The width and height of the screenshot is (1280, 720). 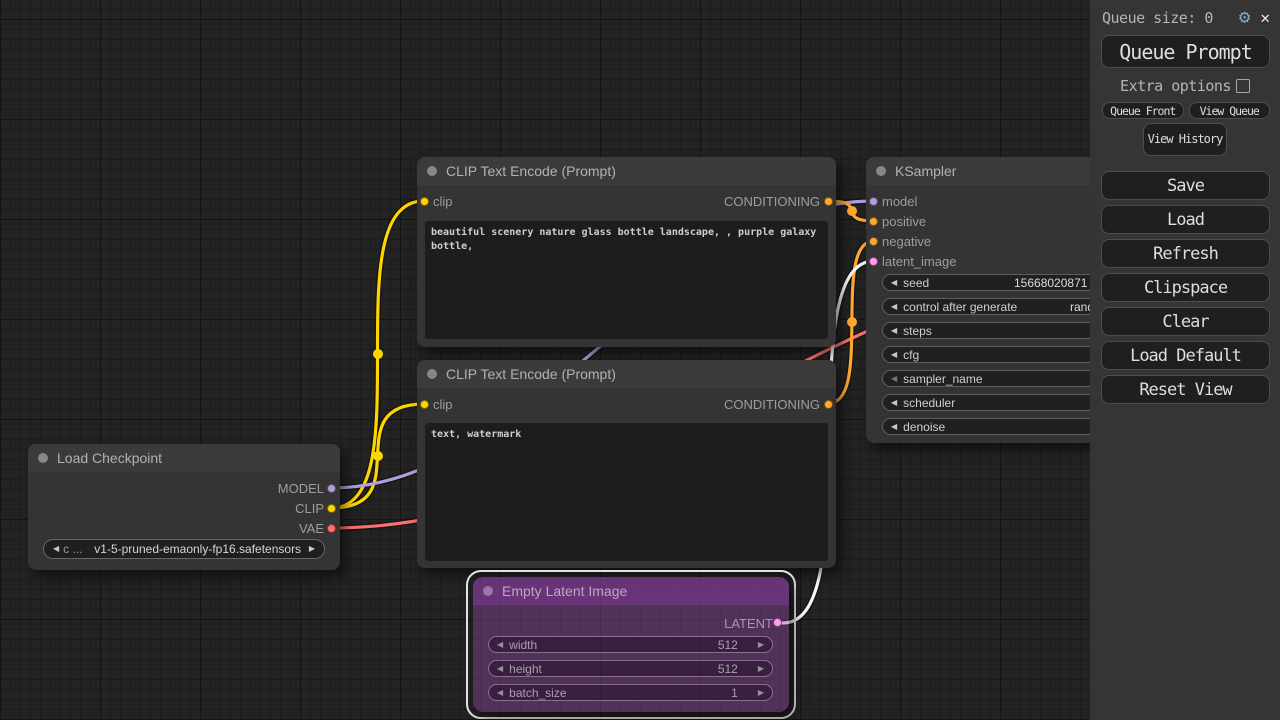 I want to click on widget-value: v1-5-pruned-emaonly-fp16.safetensors, so click(x=198, y=549).